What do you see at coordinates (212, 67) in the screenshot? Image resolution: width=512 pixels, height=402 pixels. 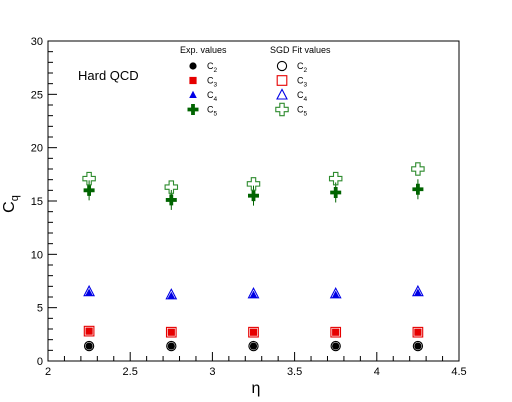 I see `legend-label-exp-c2: C2` at bounding box center [212, 67].